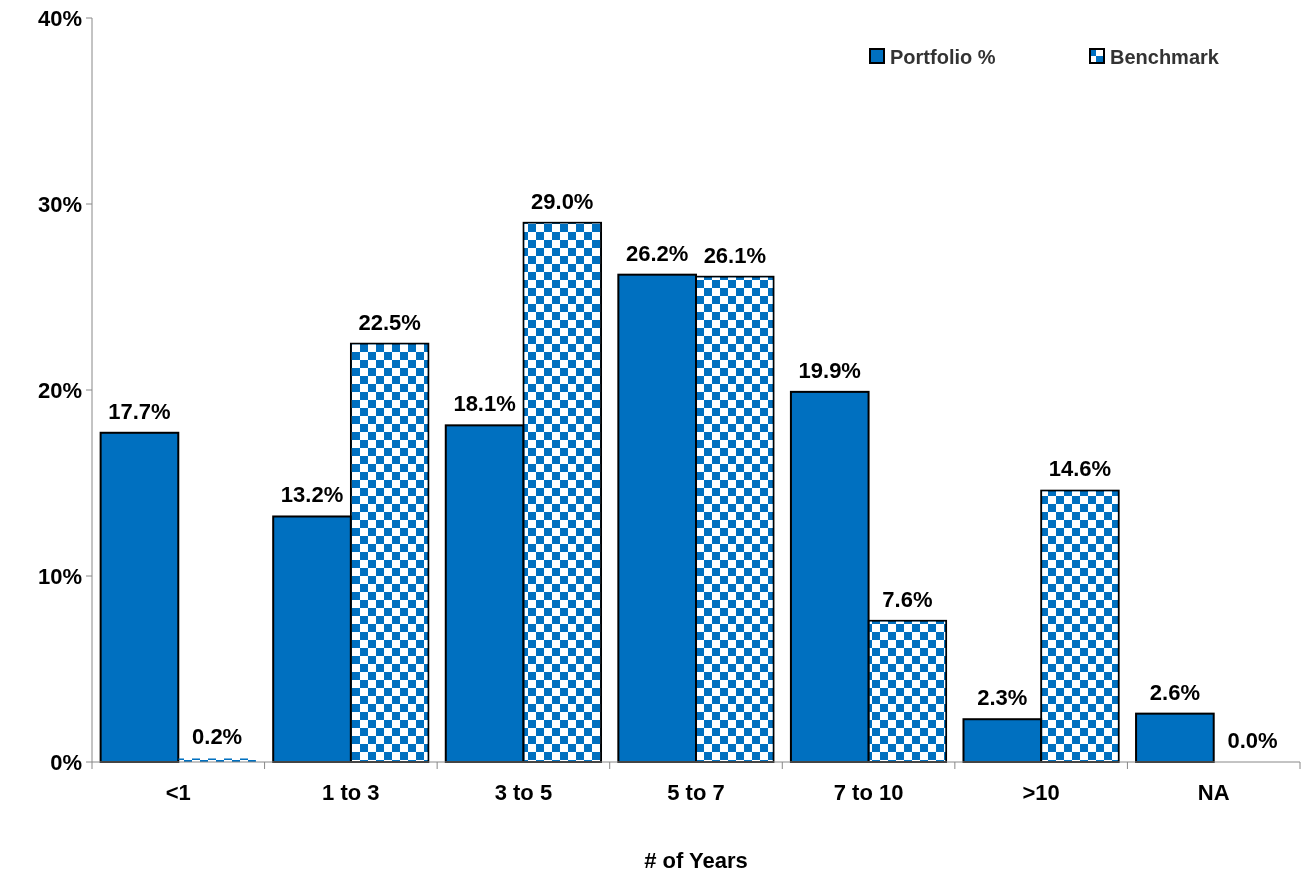  Describe the element at coordinates (351, 792) in the screenshot. I see `x-tick-label: 1 to 3` at that location.